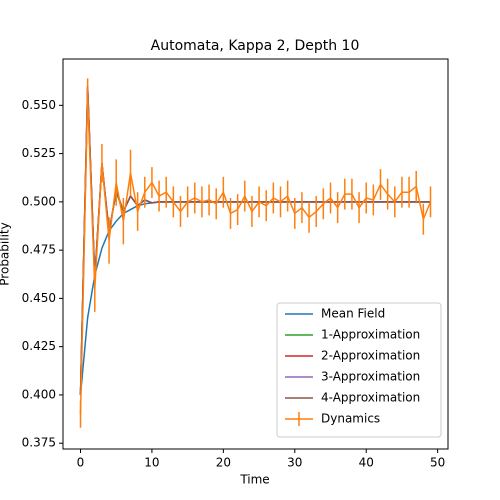  I want to click on x-axis-label: Time, so click(254, 480).